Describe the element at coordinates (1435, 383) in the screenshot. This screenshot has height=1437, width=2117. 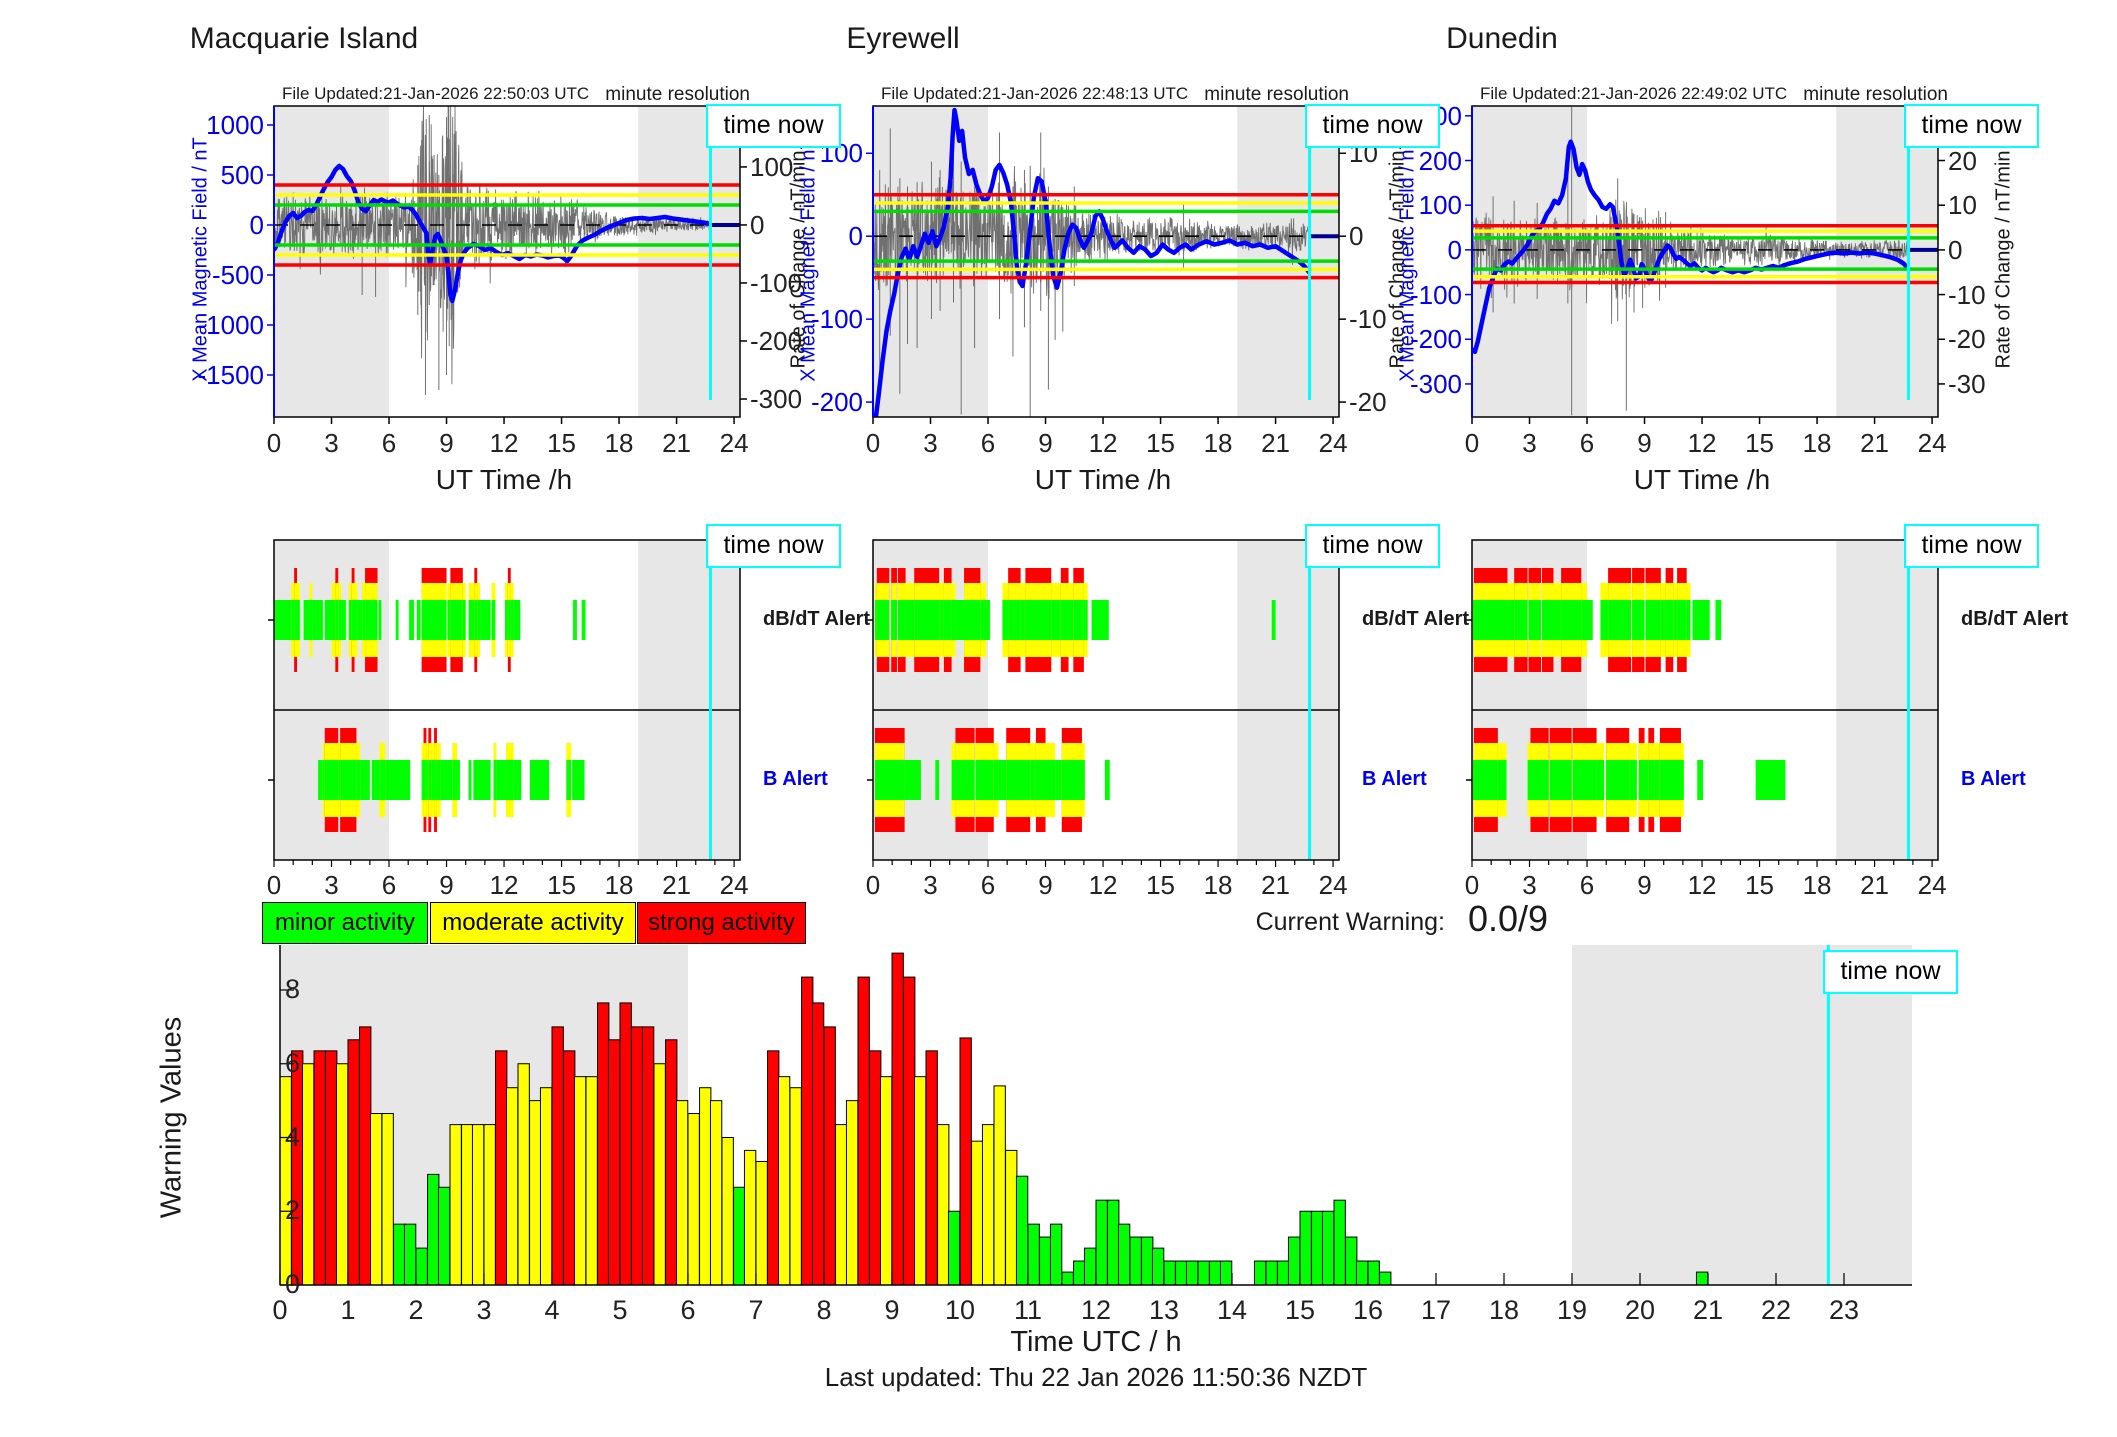
I see `left-y-tick-label: -300` at that location.